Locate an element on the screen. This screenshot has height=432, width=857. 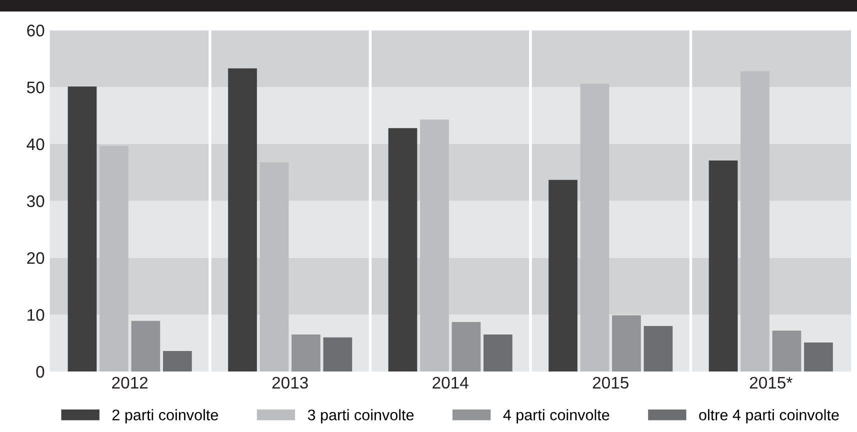
legend-label: 2 parti coinvolte is located at coordinates (165, 416).